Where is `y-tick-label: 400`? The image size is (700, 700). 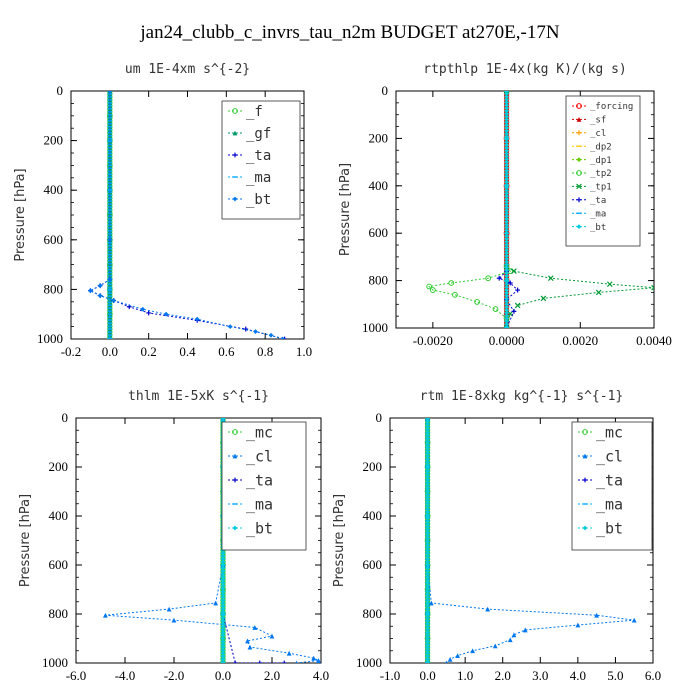 y-tick-label: 400 is located at coordinates (379, 185).